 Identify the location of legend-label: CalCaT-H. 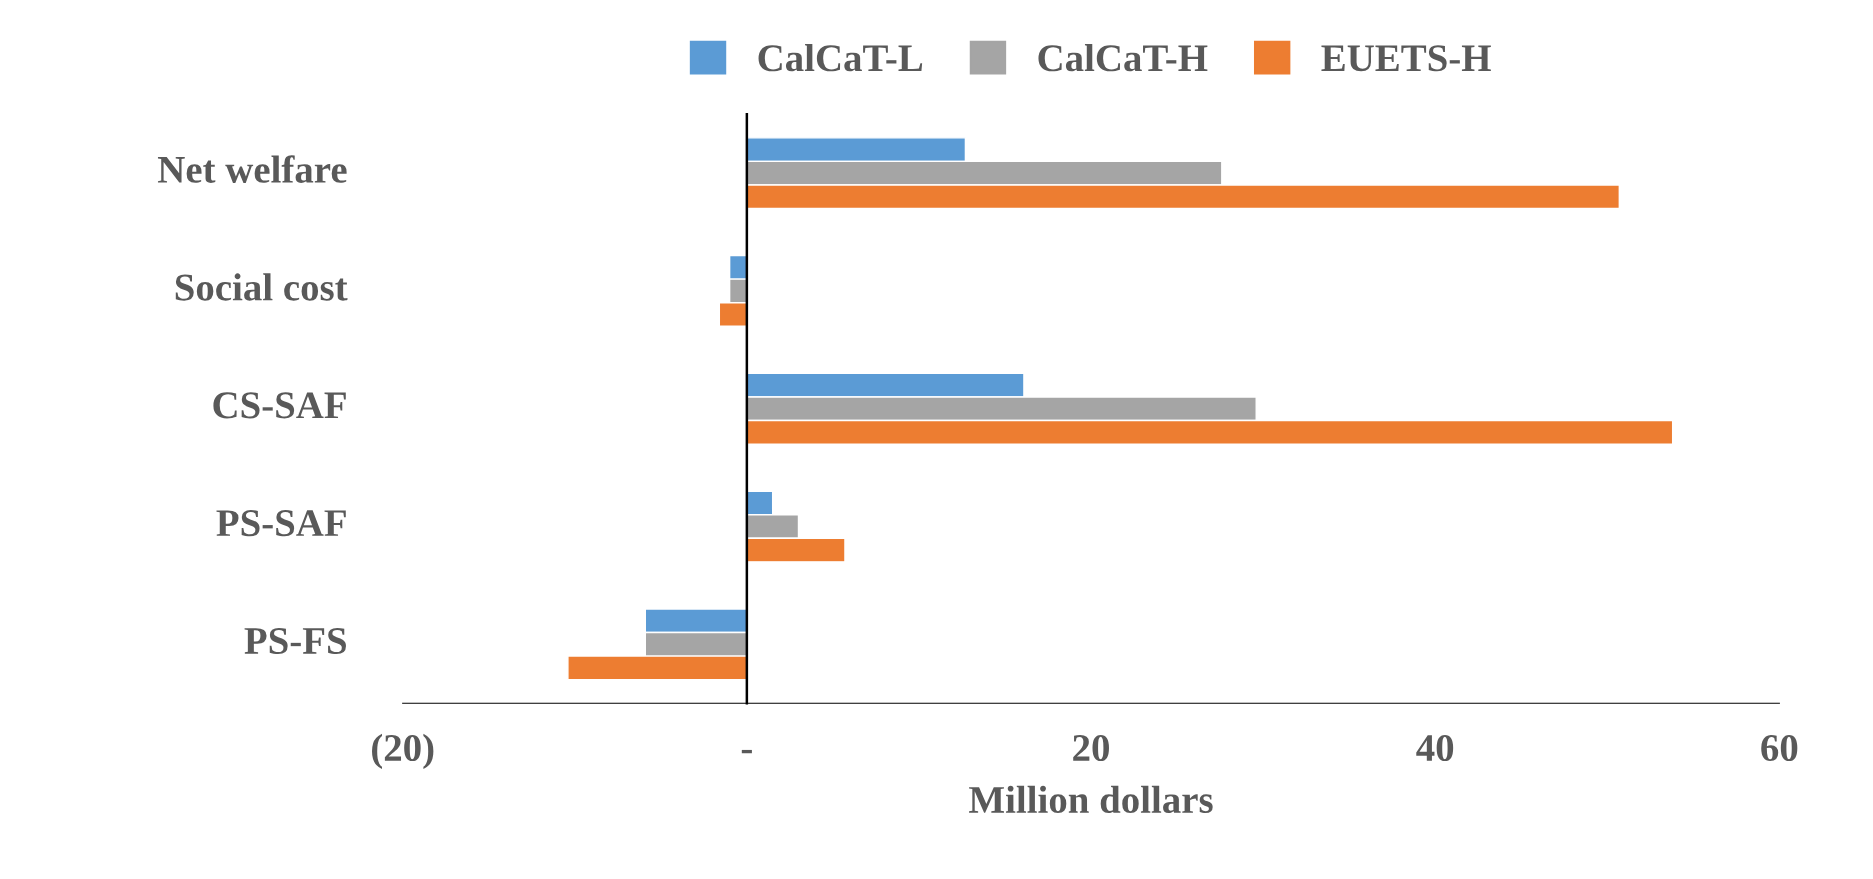
(1123, 58).